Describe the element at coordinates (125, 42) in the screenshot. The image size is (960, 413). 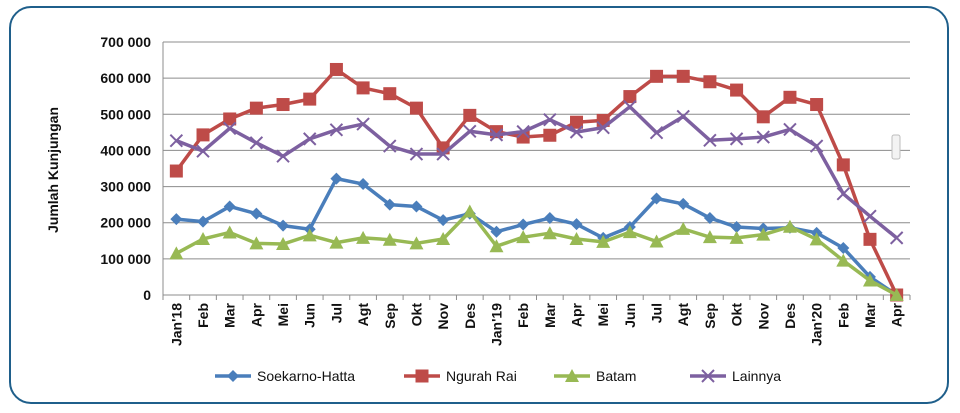
I see `y-tick-label: 700 000` at that location.